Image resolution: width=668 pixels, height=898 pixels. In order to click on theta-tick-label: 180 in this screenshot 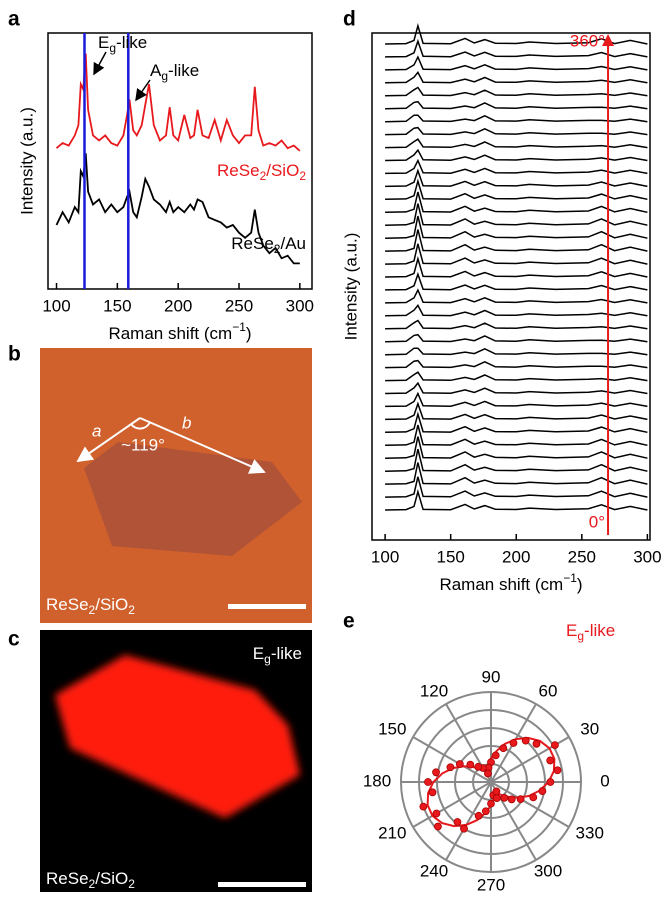, I will do `click(377, 780)`.